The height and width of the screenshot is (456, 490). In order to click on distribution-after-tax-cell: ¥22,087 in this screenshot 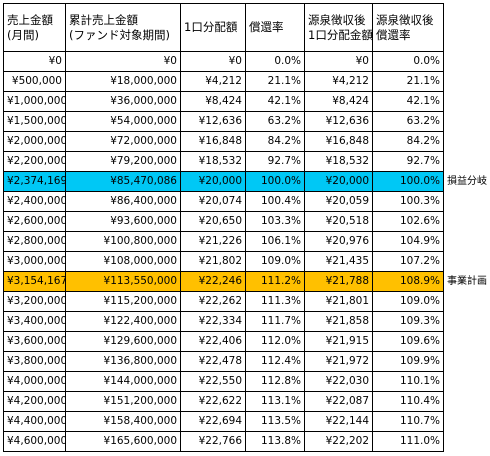, I will do `click(338, 401)`.